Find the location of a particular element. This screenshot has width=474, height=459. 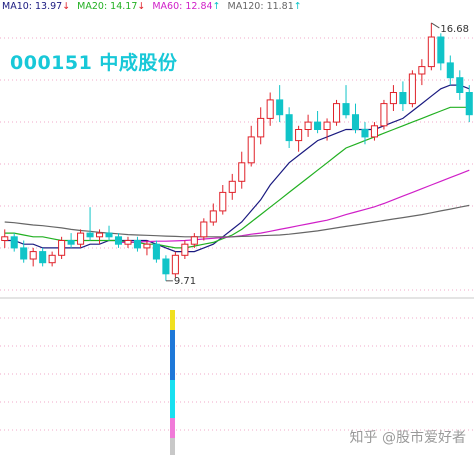

low-label: 9.71 is located at coordinates (185, 281).